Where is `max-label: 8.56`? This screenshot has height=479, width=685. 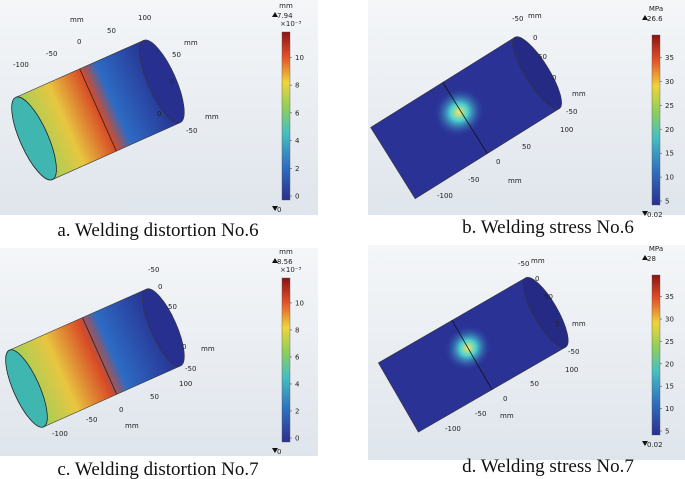
max-label: 8.56 is located at coordinates (285, 262).